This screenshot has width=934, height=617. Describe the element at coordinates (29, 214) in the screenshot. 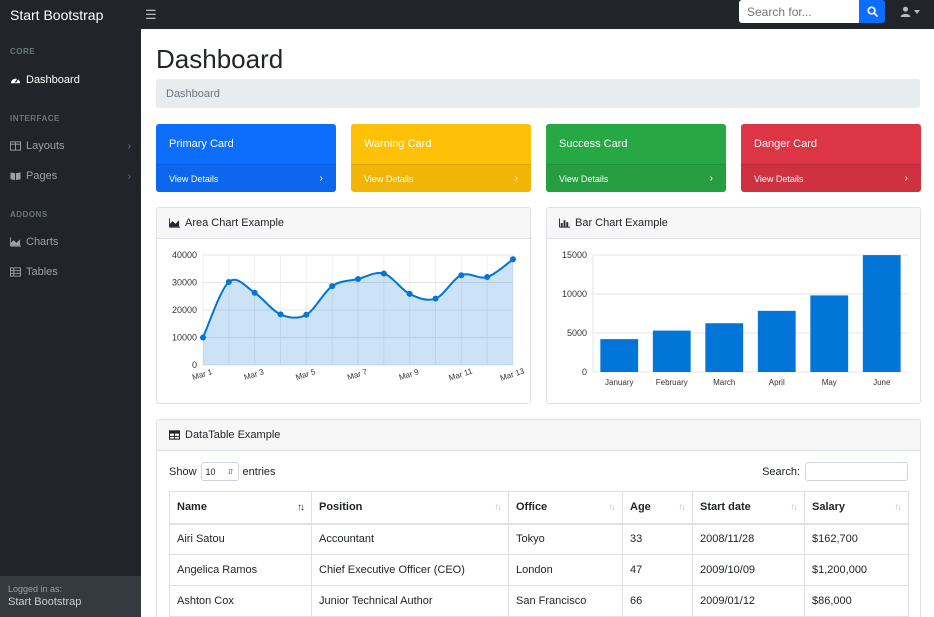

I see `sidebar-heading-addons: ADDONS` at that location.